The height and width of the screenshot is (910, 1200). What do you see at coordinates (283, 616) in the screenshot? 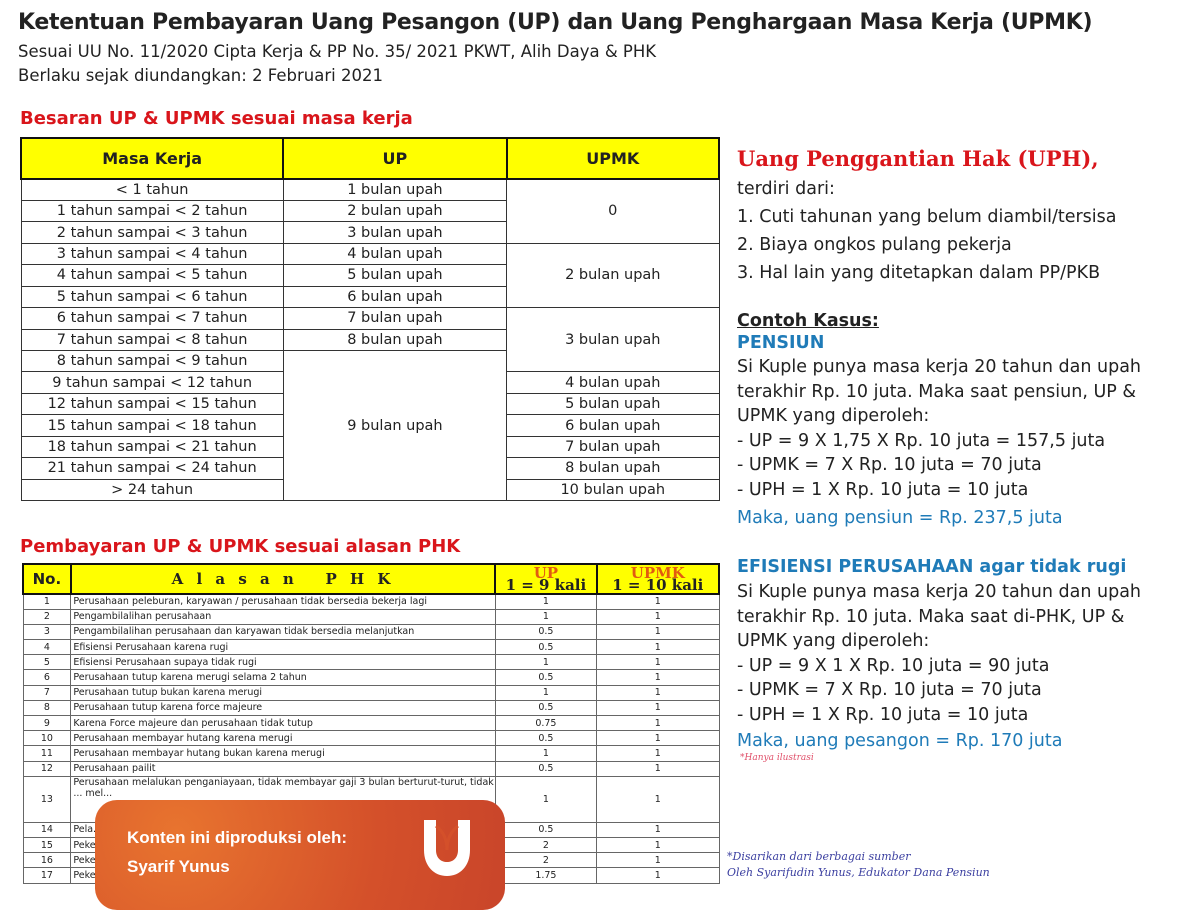
I see `alasan-cell: Pengambilalihan perusahaan` at bounding box center [283, 616].